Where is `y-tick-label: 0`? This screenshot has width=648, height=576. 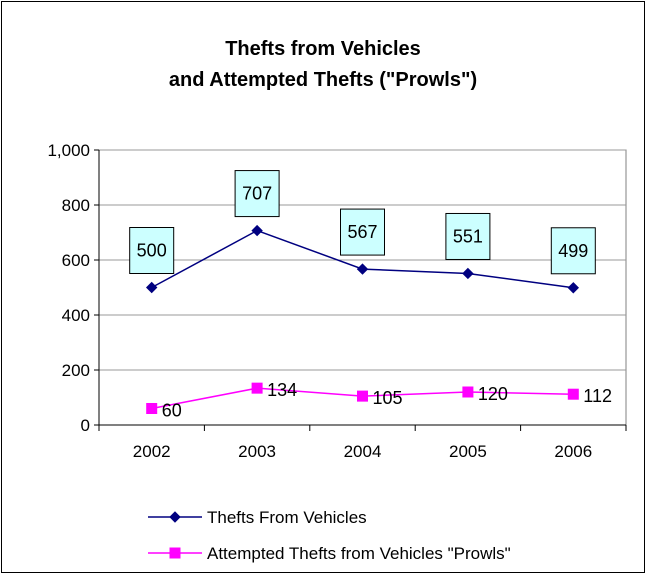
y-tick-label: 0 is located at coordinates (85, 425).